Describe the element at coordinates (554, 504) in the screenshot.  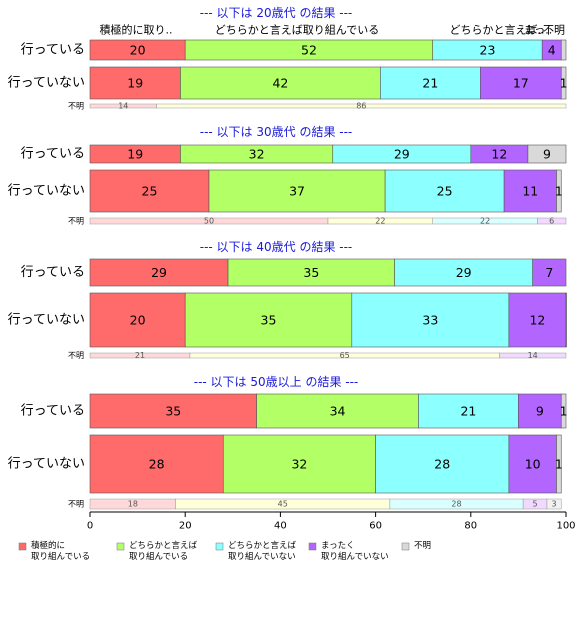
I see `unknown-value-label: 3` at that location.